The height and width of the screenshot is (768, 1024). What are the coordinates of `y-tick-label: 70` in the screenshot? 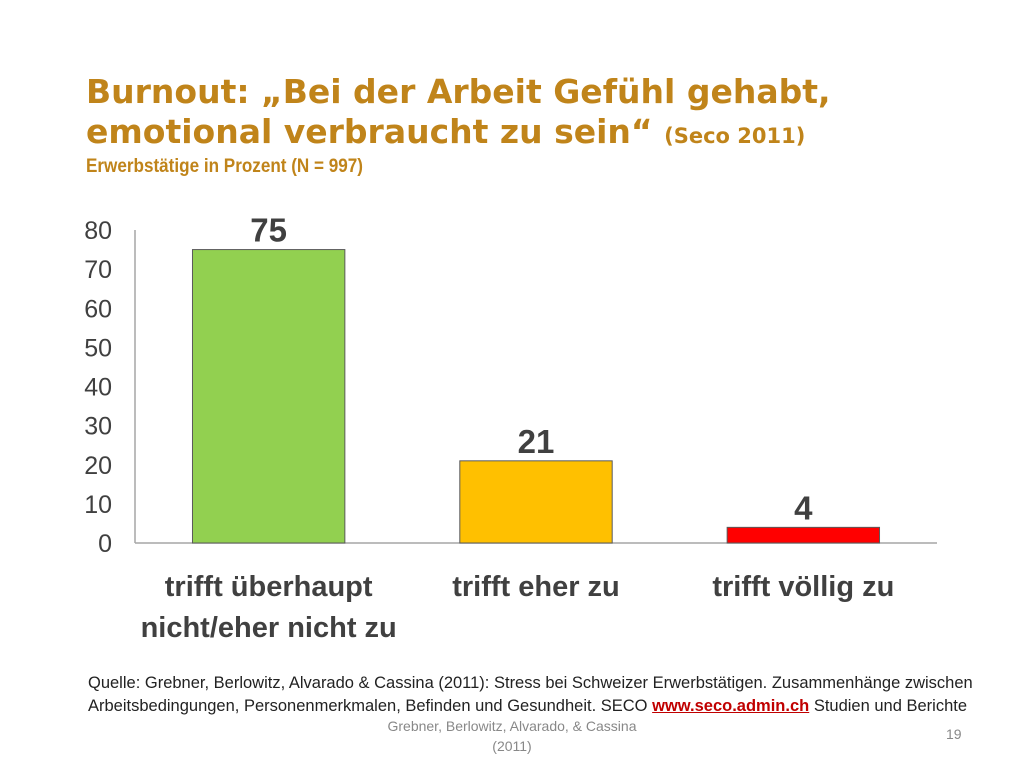 It's located at (98, 270).